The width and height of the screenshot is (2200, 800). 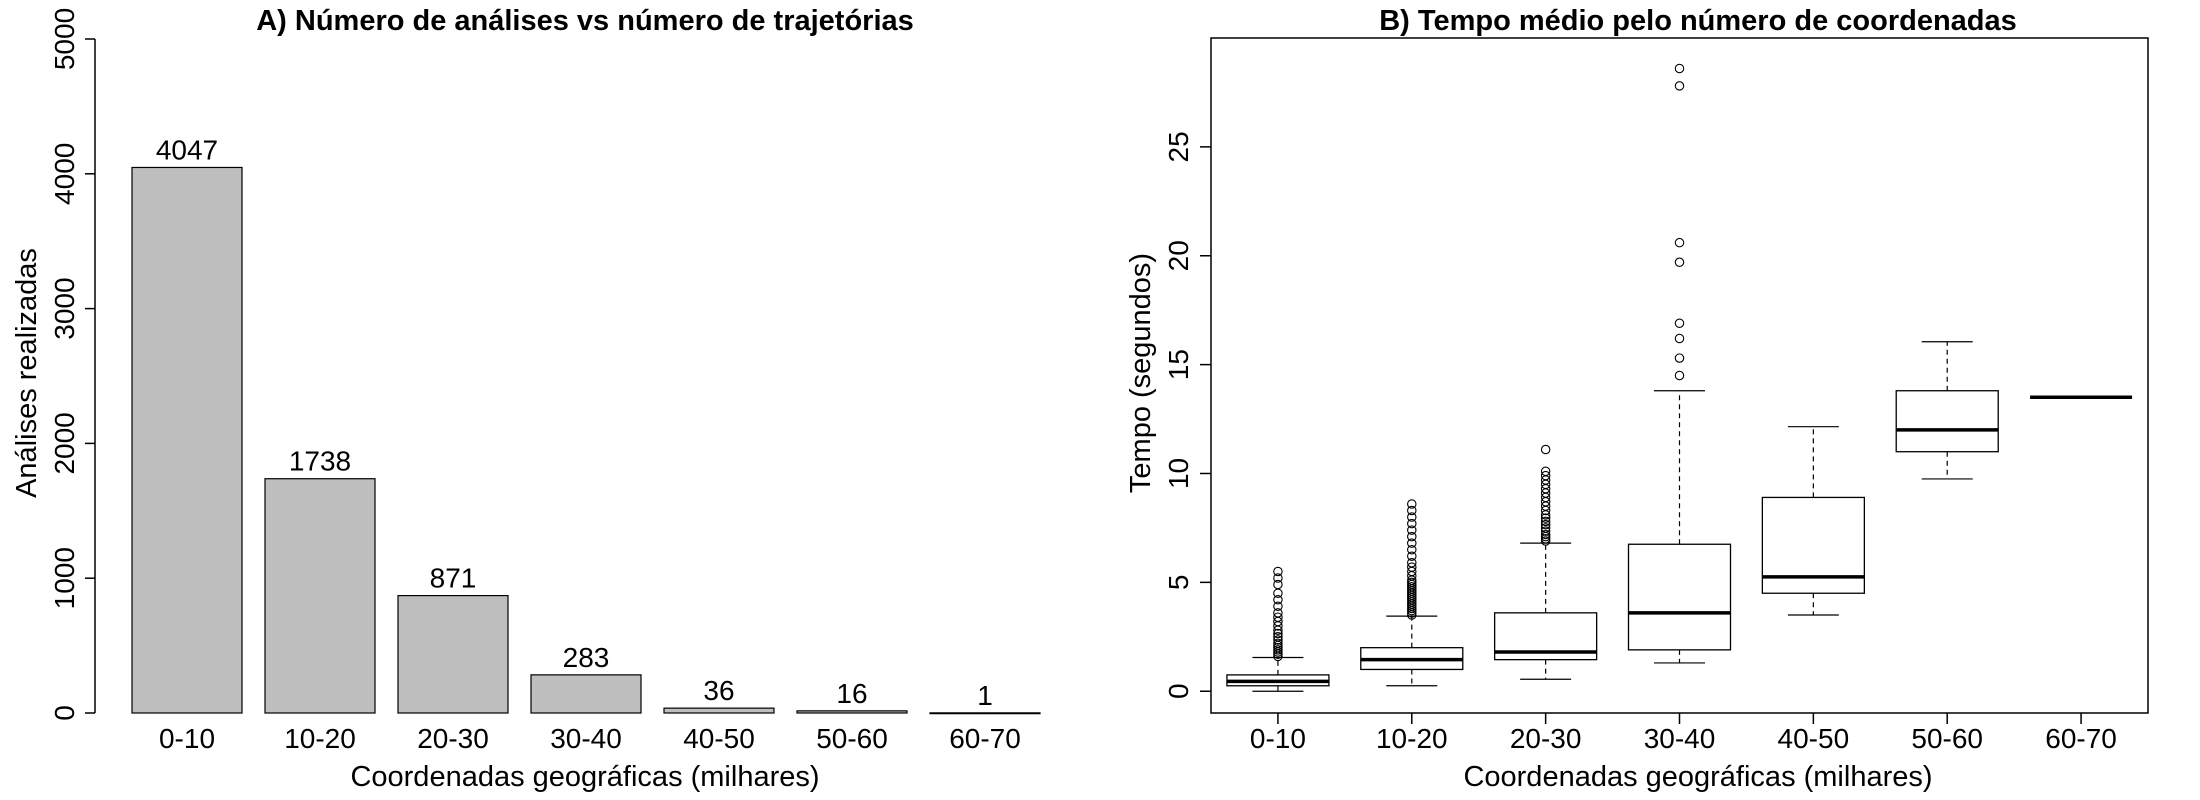 What do you see at coordinates (1546, 738) in the screenshot?
I see `chart-b-x-tick-label: 20-30` at bounding box center [1546, 738].